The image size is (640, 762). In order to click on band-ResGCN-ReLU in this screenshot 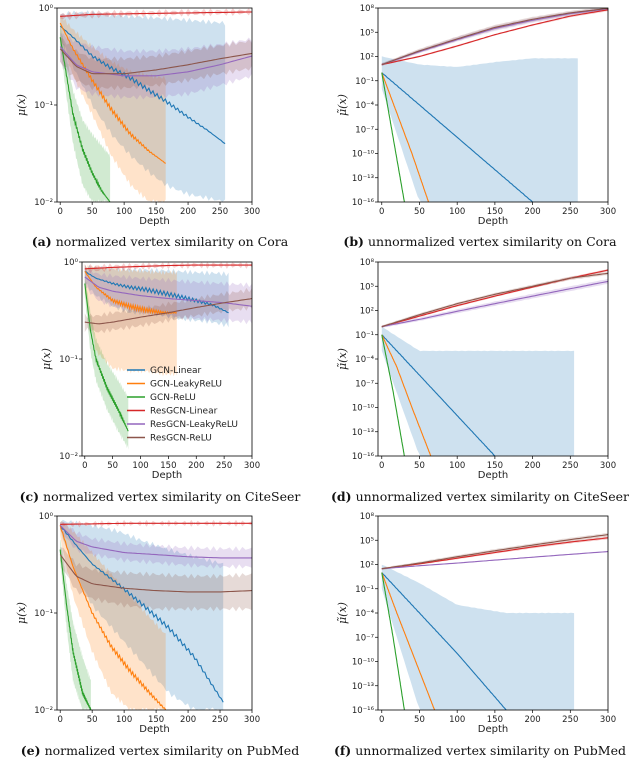, I will do `click(494, 299)`.